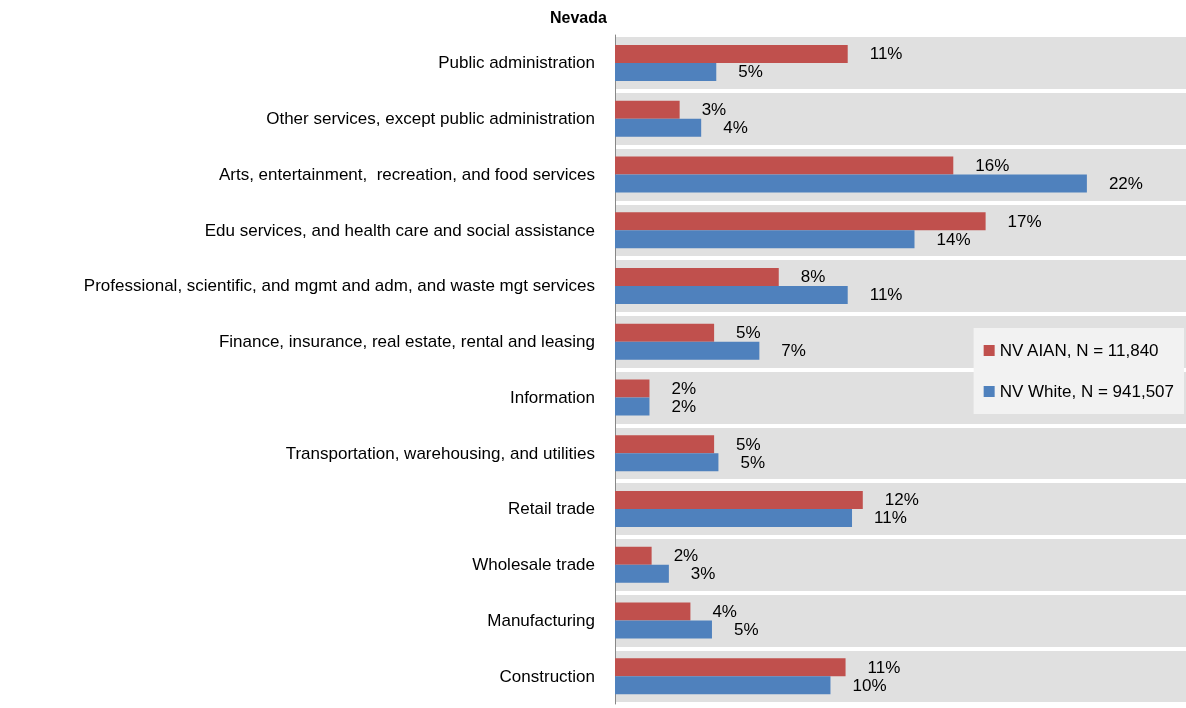 The image size is (1186, 708). What do you see at coordinates (793, 351) in the screenshot?
I see `data-label: 7%` at bounding box center [793, 351].